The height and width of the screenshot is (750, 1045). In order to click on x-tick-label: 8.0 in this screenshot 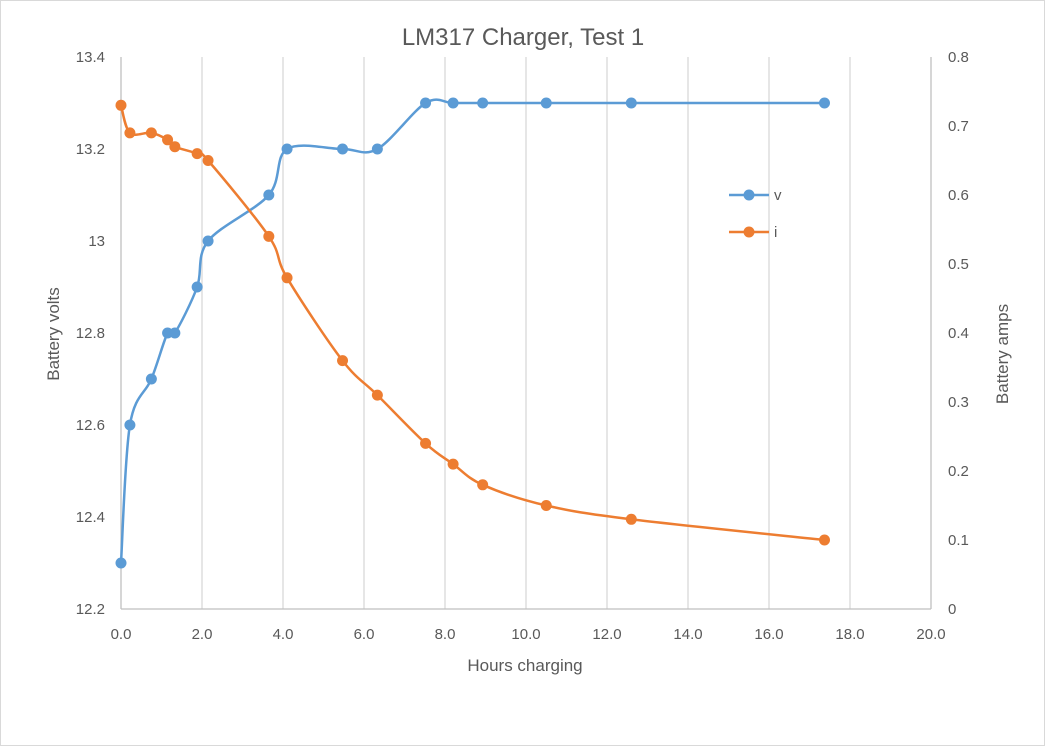, I will do `click(445, 634)`.